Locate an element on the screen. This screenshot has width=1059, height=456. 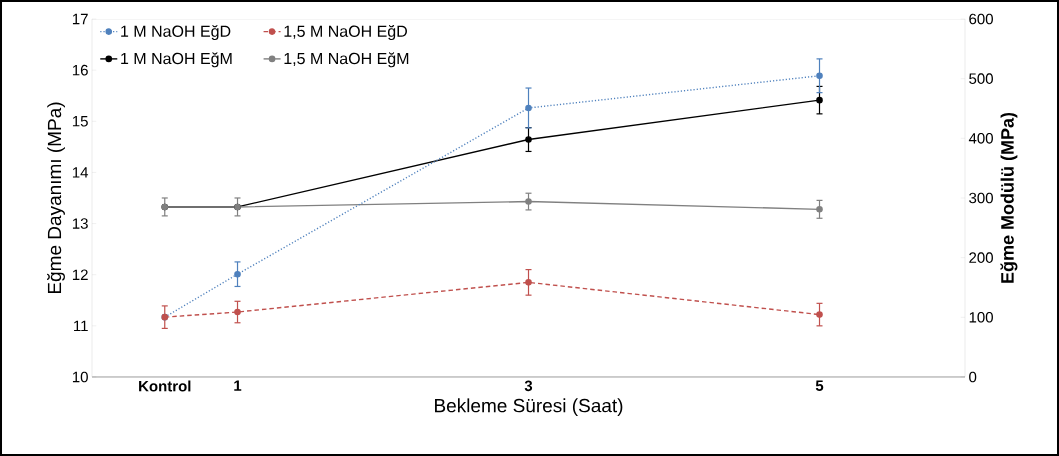
legend-label: 1 M NaOH EğD is located at coordinates (176, 32).